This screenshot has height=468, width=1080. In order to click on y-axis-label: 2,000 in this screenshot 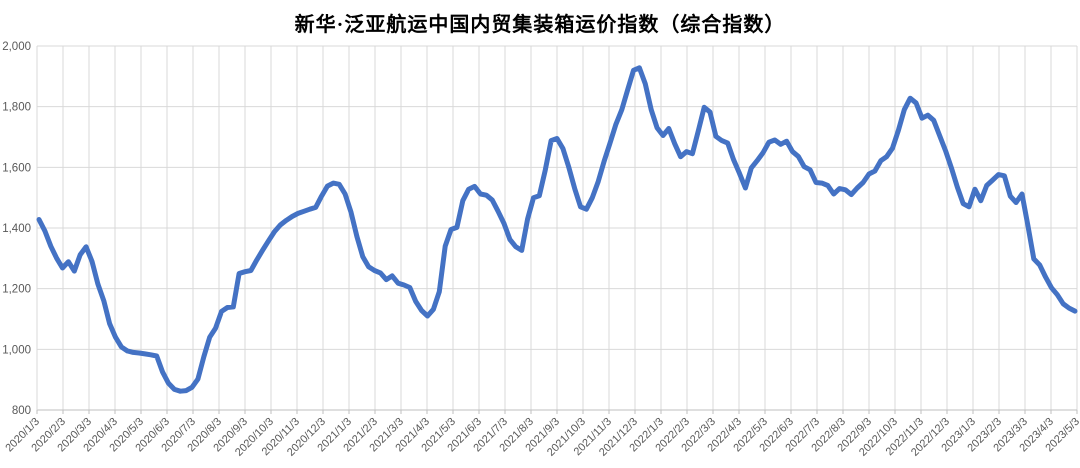, I will do `click(16, 47)`.